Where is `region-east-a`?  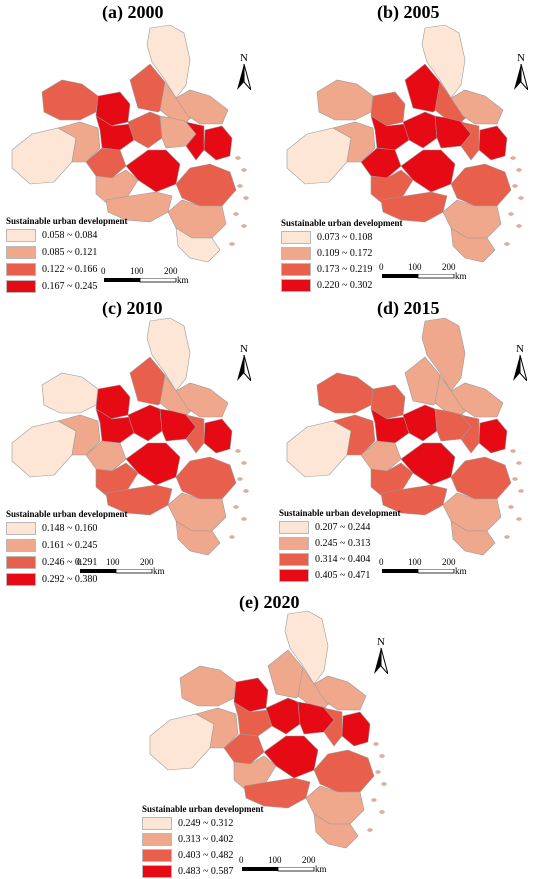
region-east-a is located at coordinates (333, 727).